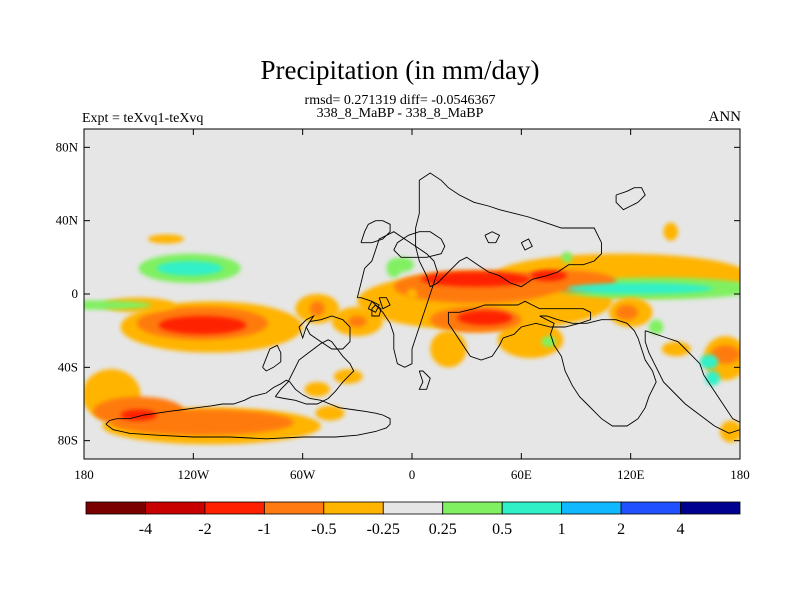  Describe the element at coordinates (303, 474) in the screenshot. I see `x-tick-label: 60W` at that location.